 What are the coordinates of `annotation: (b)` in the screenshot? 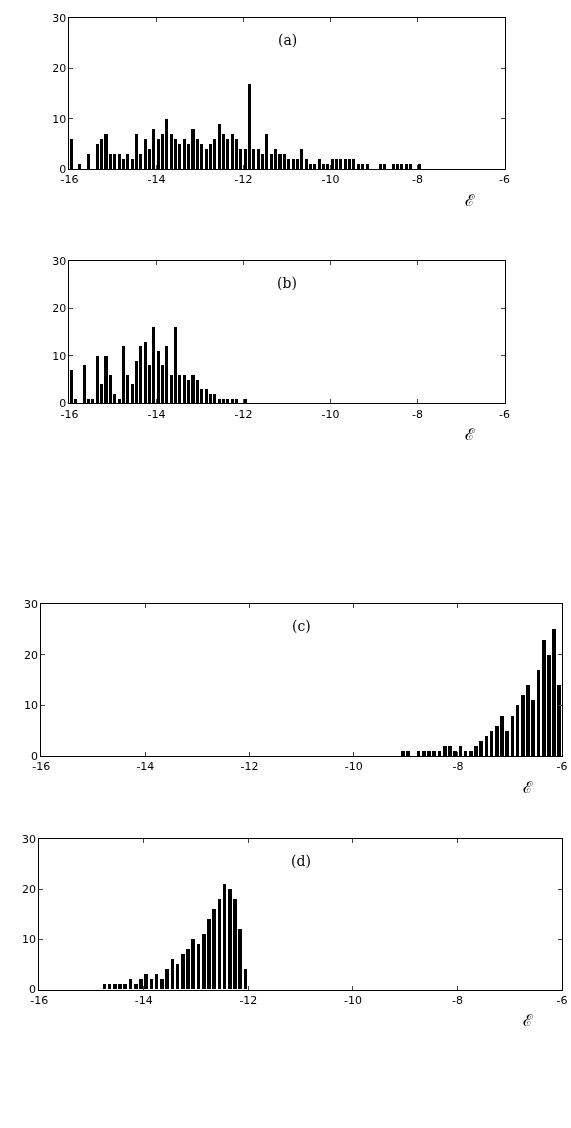 It's located at (287, 283).